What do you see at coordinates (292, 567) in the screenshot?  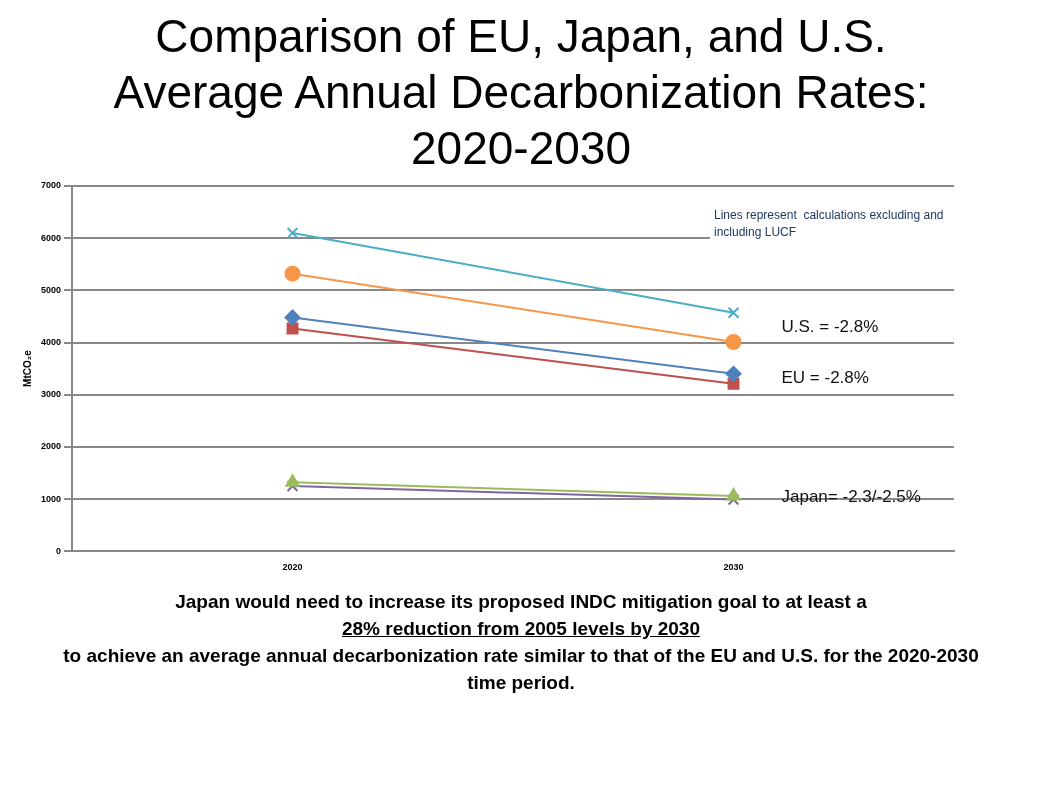 I see `x-tick-label: 2020` at bounding box center [292, 567].